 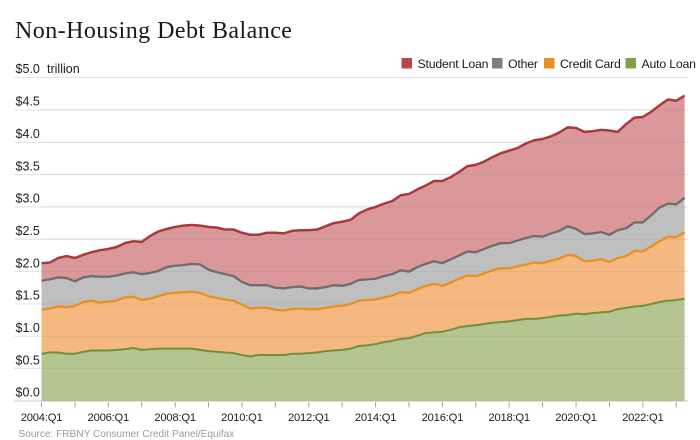 What do you see at coordinates (28, 134) in the screenshot?
I see `svg-text: $4.0` at bounding box center [28, 134].